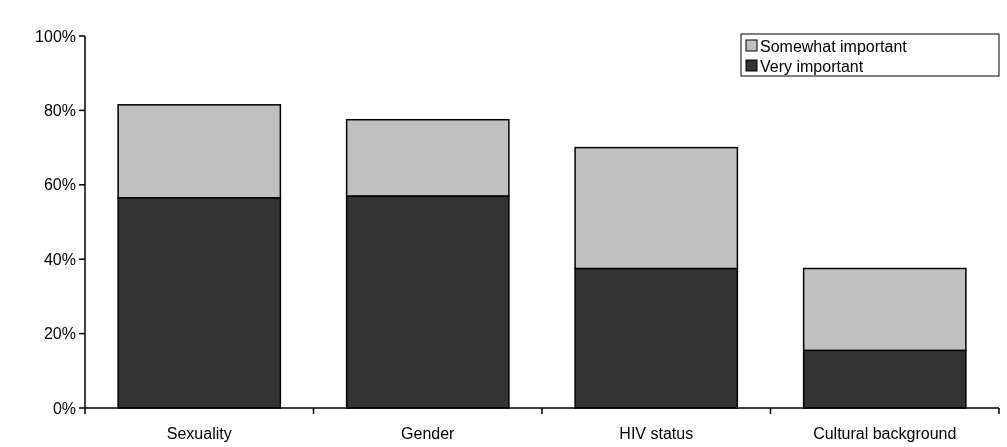  Describe the element at coordinates (885, 433) in the screenshot. I see `x-tick-label: Cultural background` at that location.